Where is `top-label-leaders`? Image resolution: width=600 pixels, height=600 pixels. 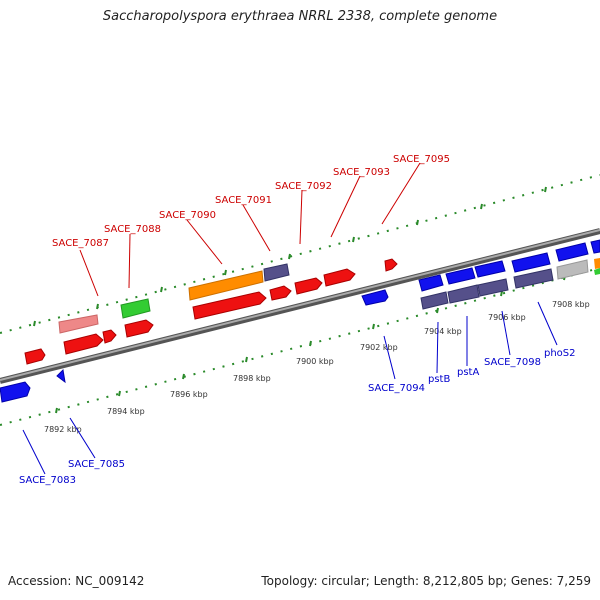 top-label-leaders is located at coordinates (250, 229).